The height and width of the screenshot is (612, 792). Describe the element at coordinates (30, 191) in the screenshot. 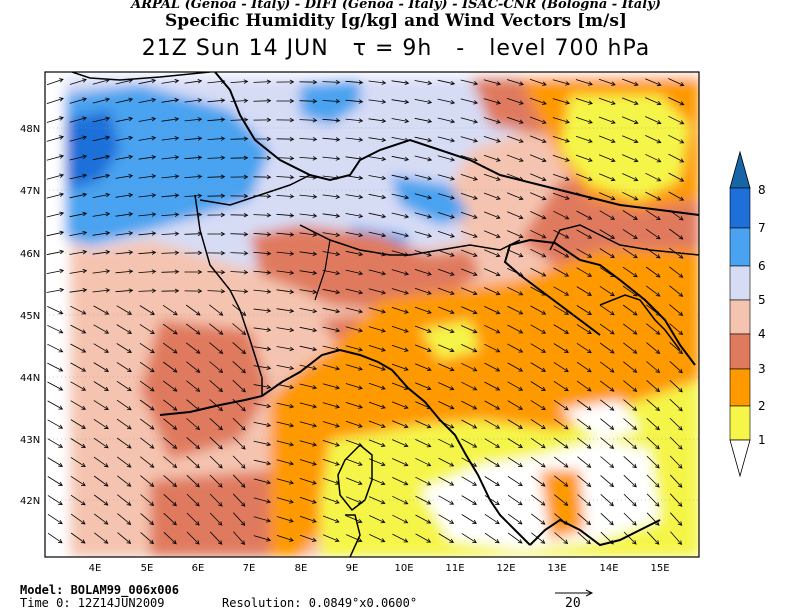

I see `lat-label: 47N` at that location.